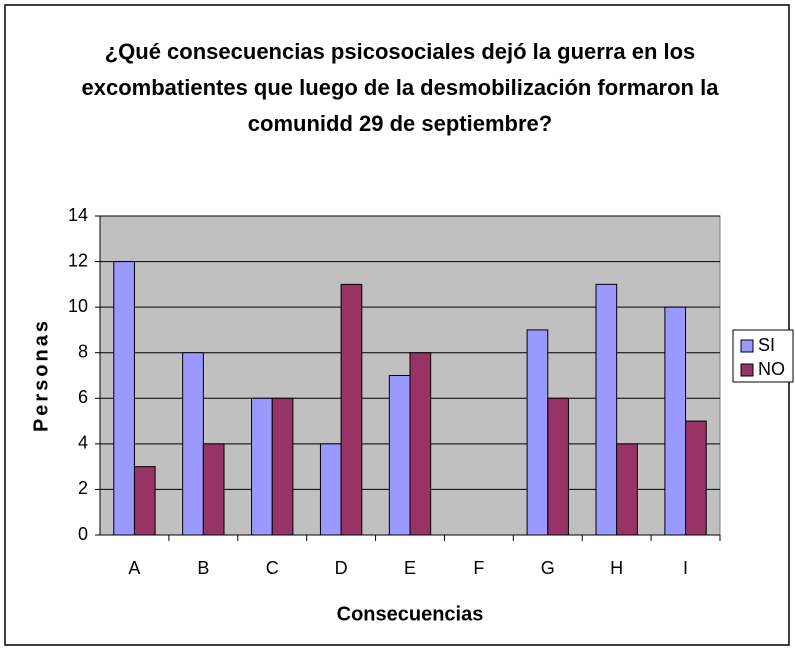 This screenshot has width=795, height=651. Describe the element at coordinates (766, 345) in the screenshot. I see `legend-label: SI` at that location.